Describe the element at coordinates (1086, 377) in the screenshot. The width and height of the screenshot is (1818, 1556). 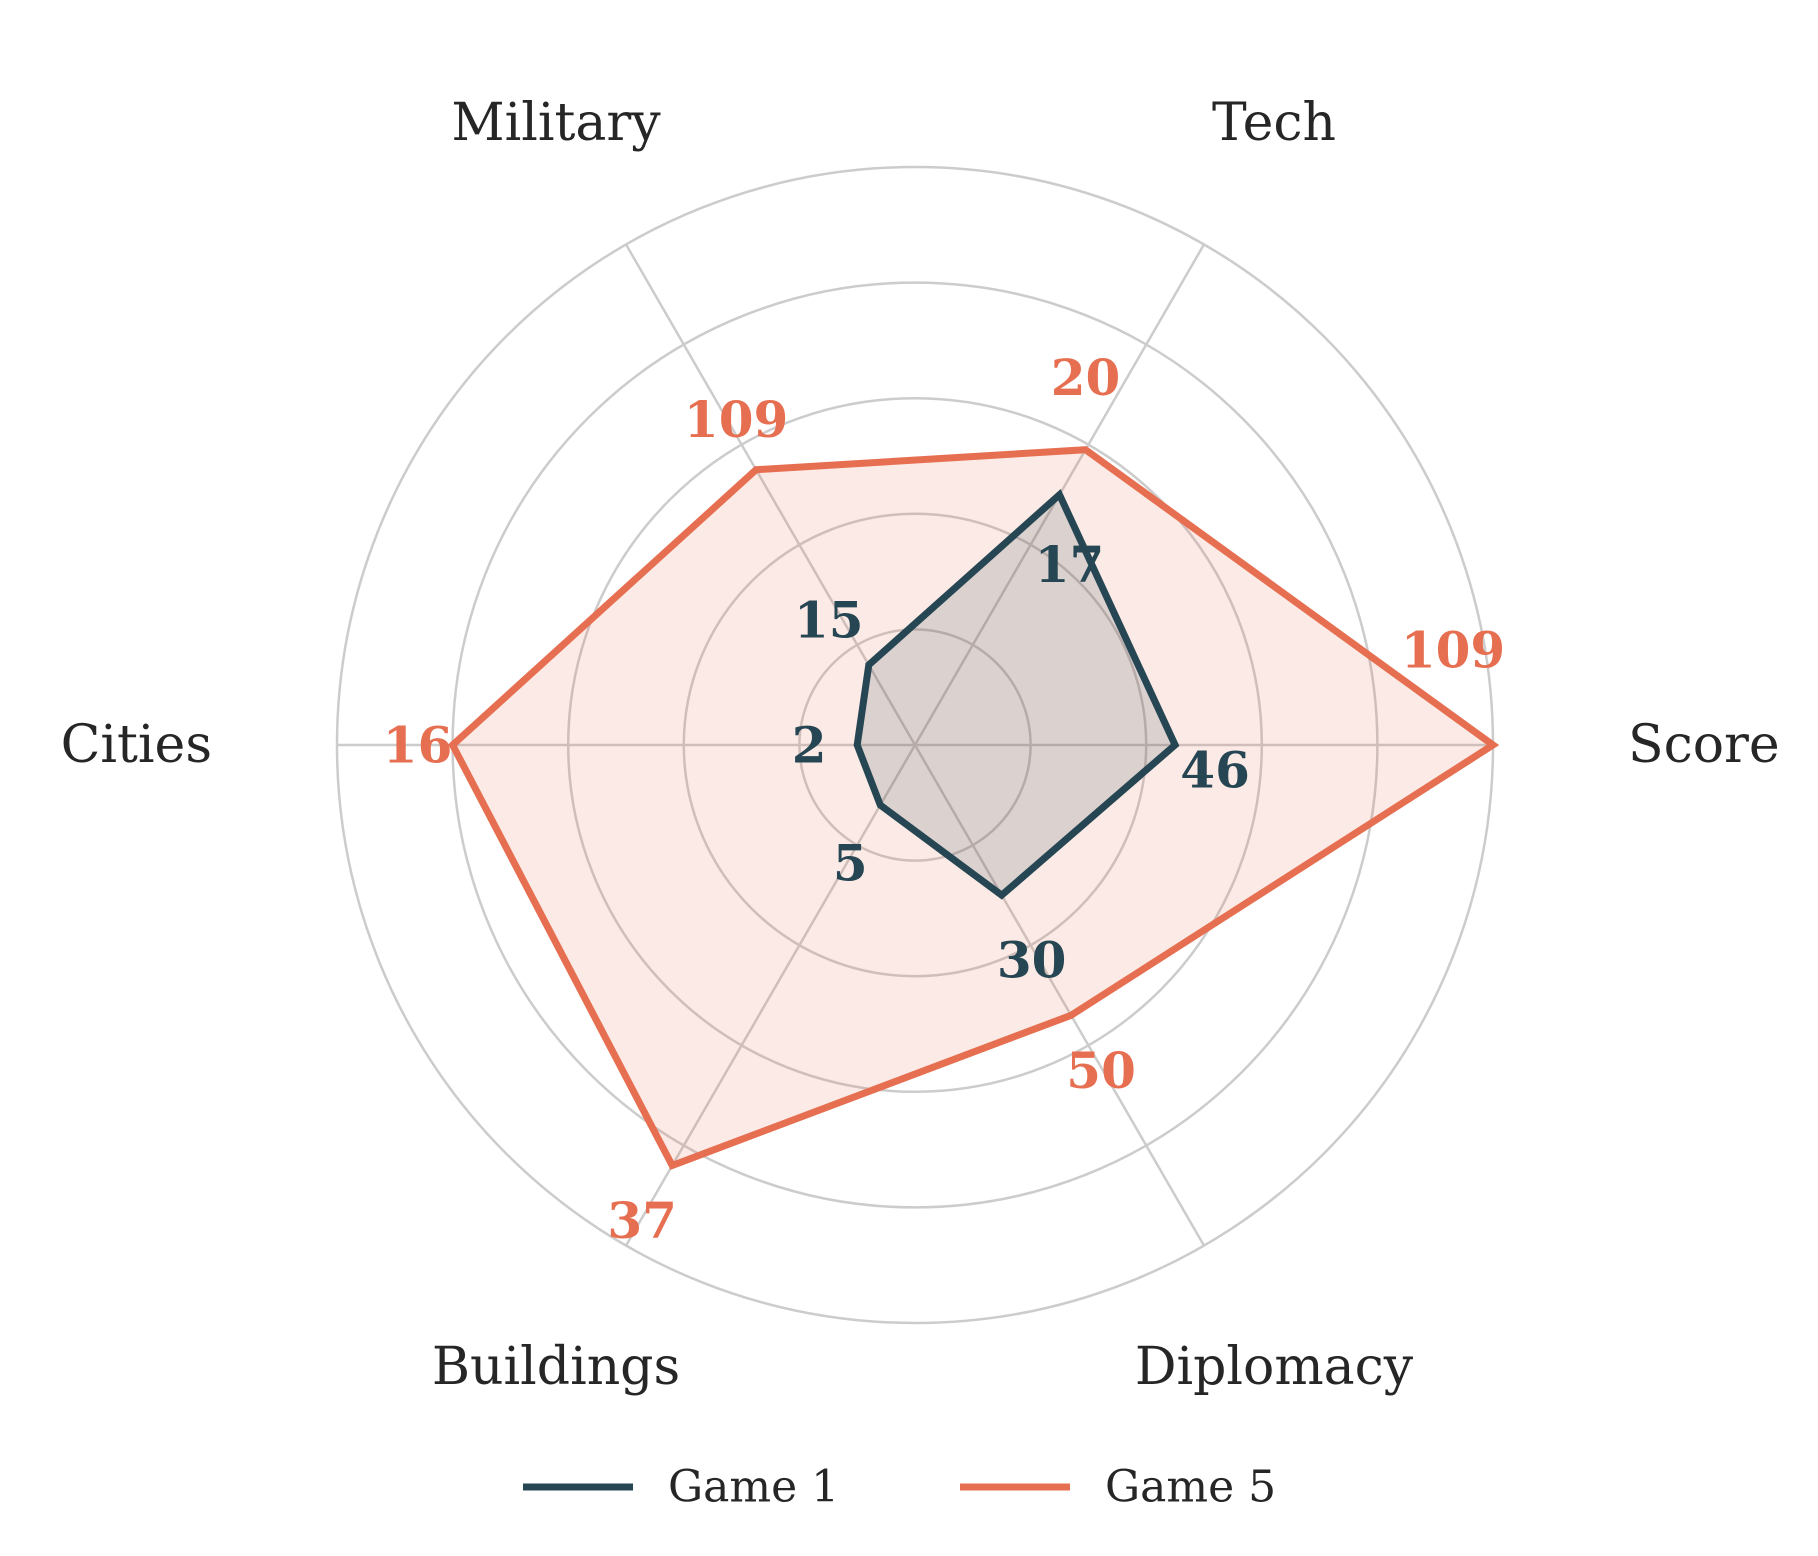
I see `game-5-value-label-tech: 20` at that location.